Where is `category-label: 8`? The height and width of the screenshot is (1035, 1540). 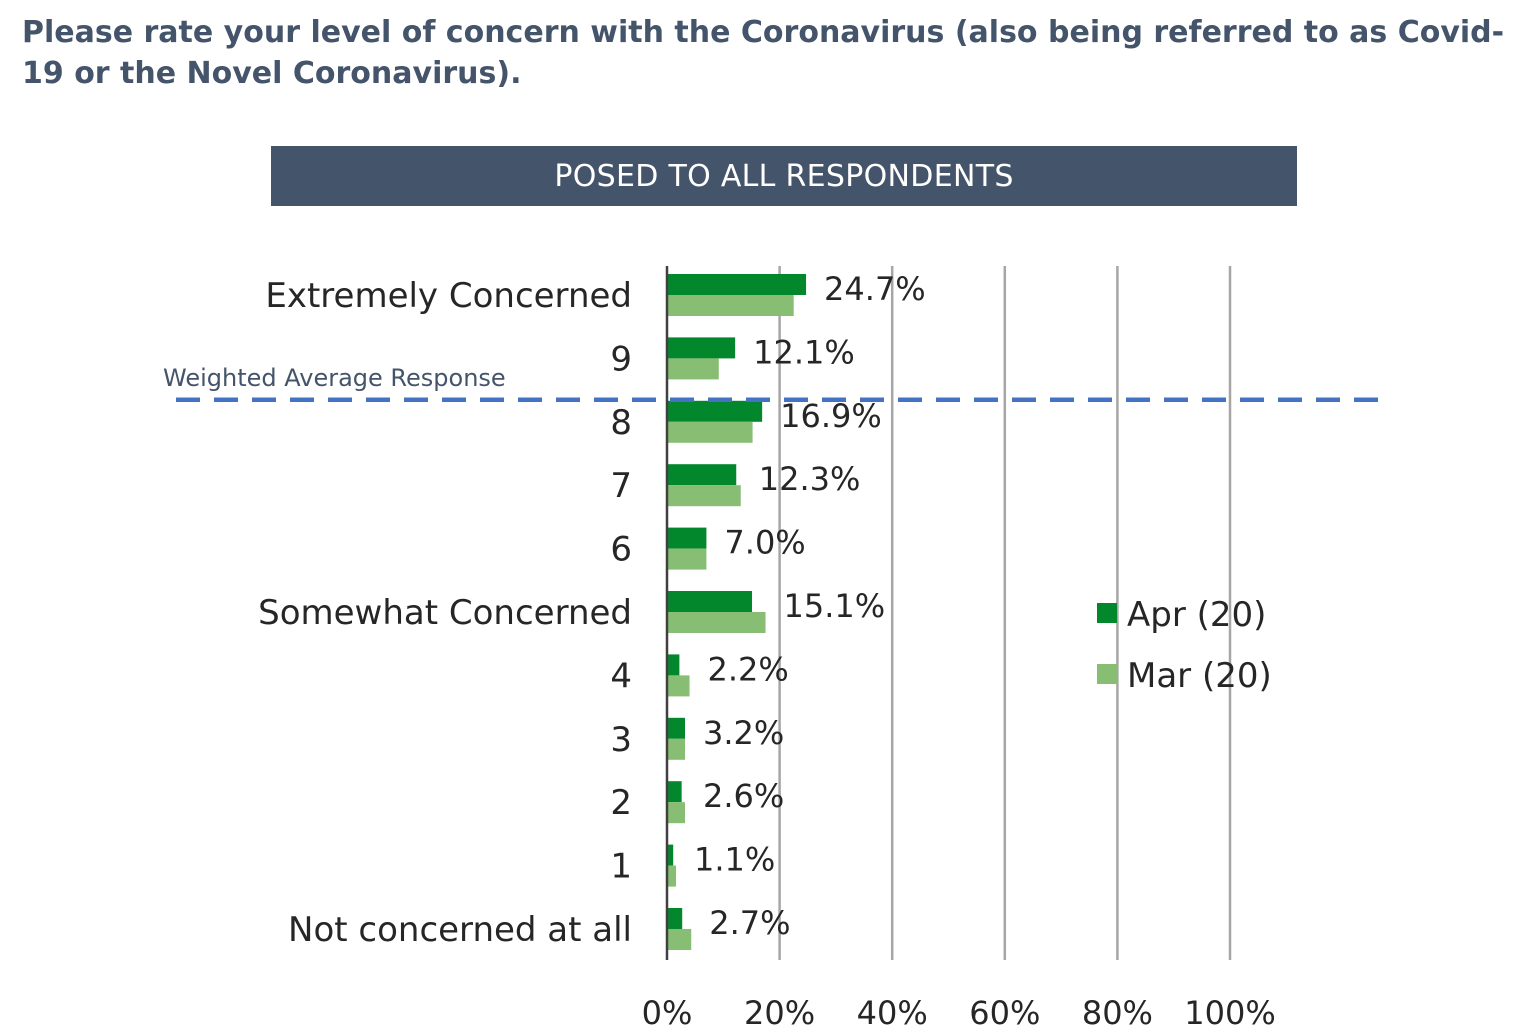 category-label: 8 is located at coordinates (621, 423).